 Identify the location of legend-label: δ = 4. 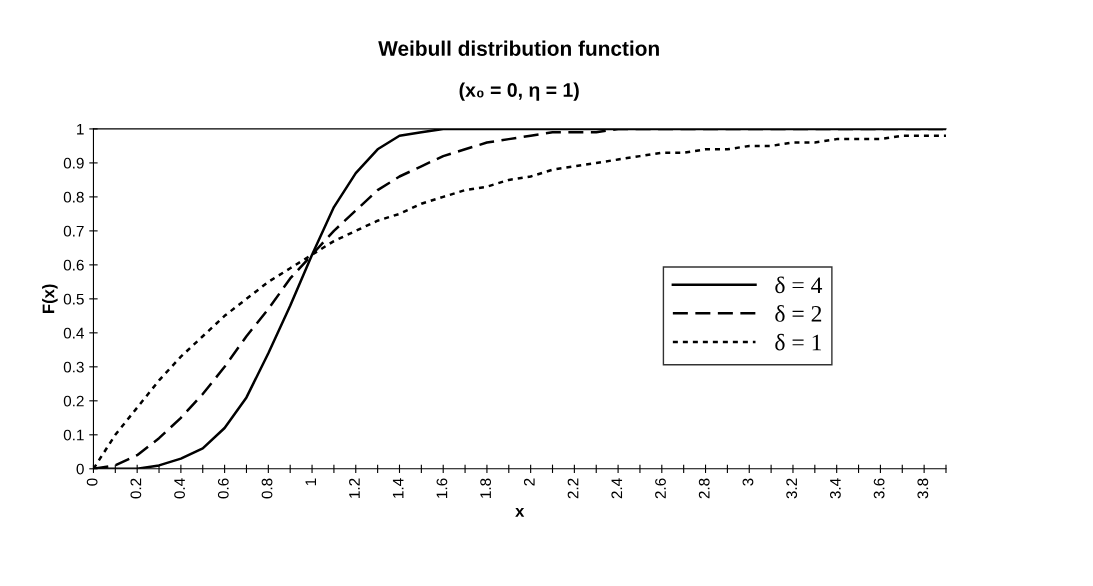
(799, 285).